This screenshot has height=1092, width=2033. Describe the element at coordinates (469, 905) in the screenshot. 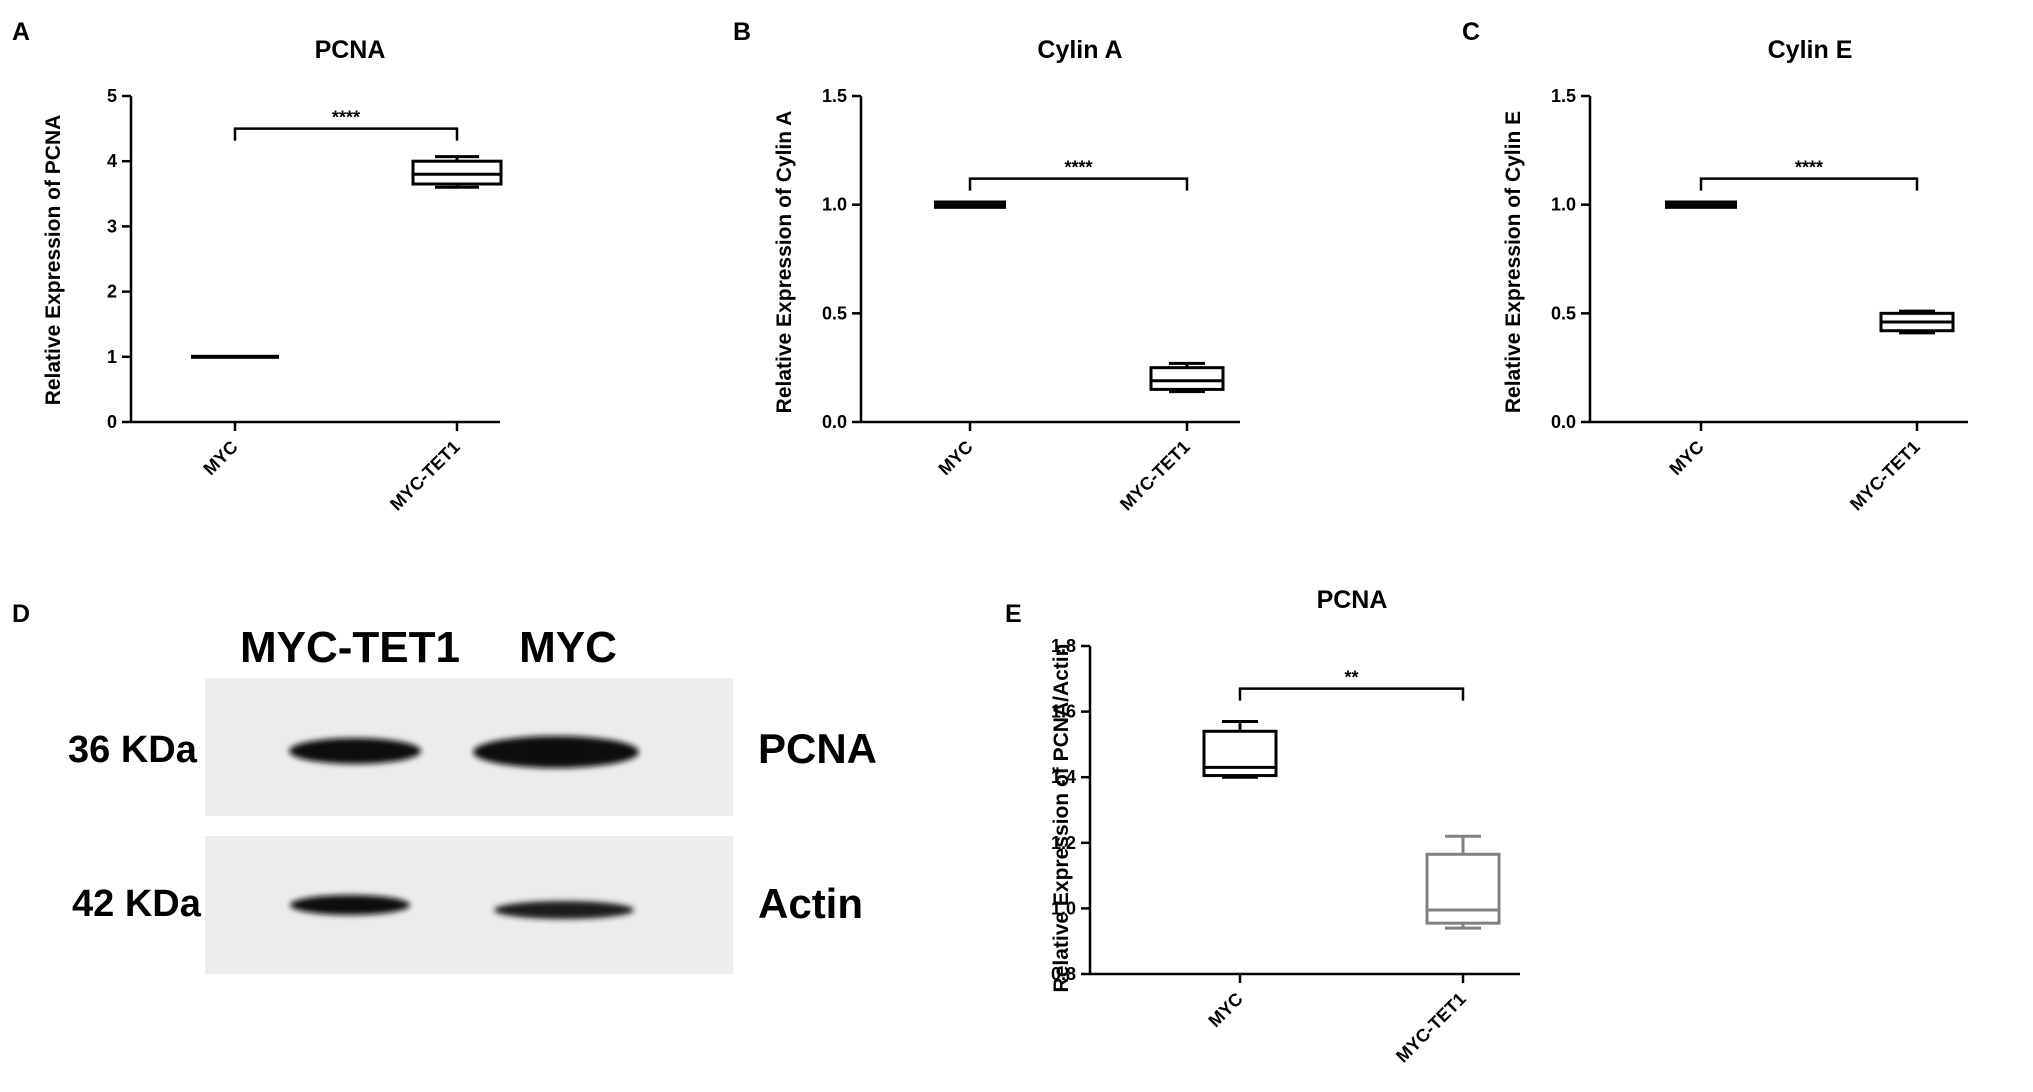

I see `blot-strip-actin` at that location.